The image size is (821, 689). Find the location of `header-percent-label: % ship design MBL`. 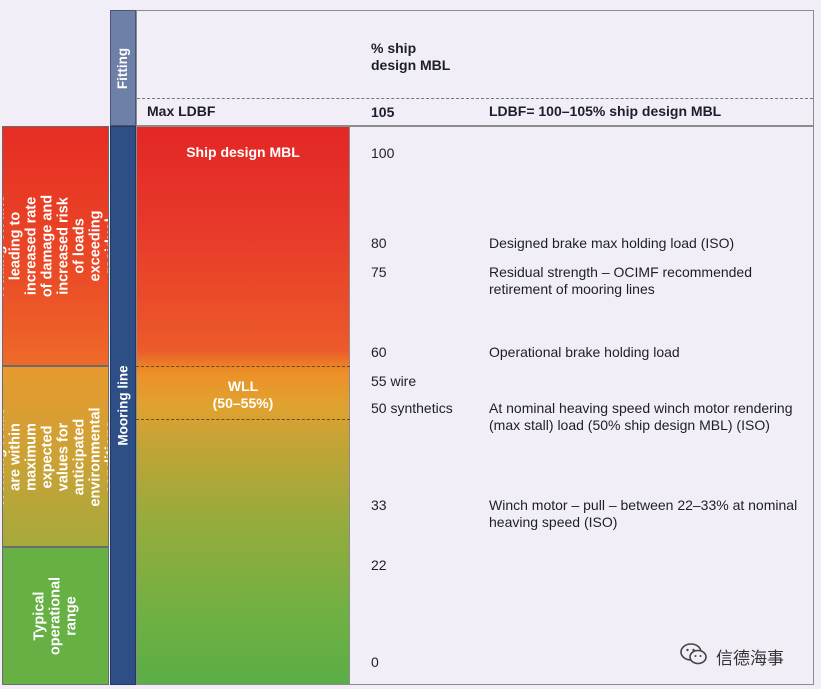

header-percent-label: % ship design MBL is located at coordinates (410, 57).